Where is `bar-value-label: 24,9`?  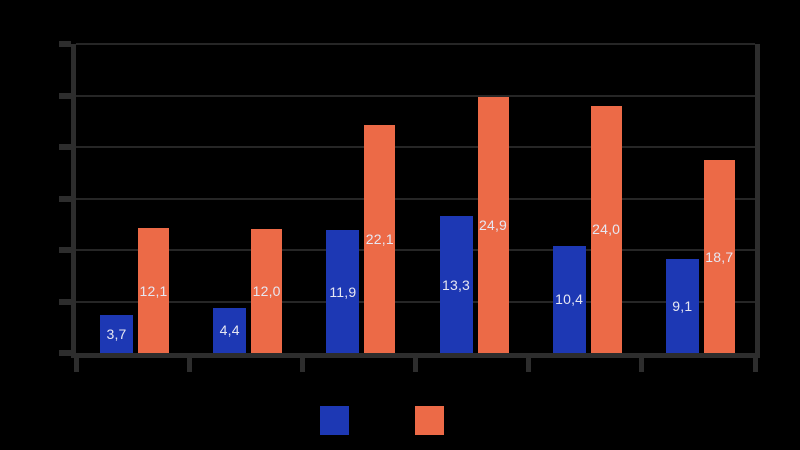
bar-value-label: 24,9 is located at coordinates (493, 224).